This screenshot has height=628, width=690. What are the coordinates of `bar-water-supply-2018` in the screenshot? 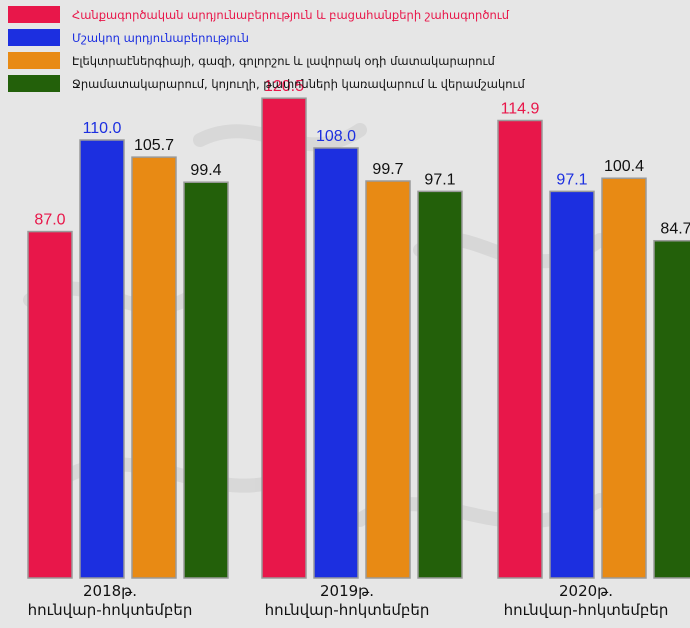 It's located at (206, 380).